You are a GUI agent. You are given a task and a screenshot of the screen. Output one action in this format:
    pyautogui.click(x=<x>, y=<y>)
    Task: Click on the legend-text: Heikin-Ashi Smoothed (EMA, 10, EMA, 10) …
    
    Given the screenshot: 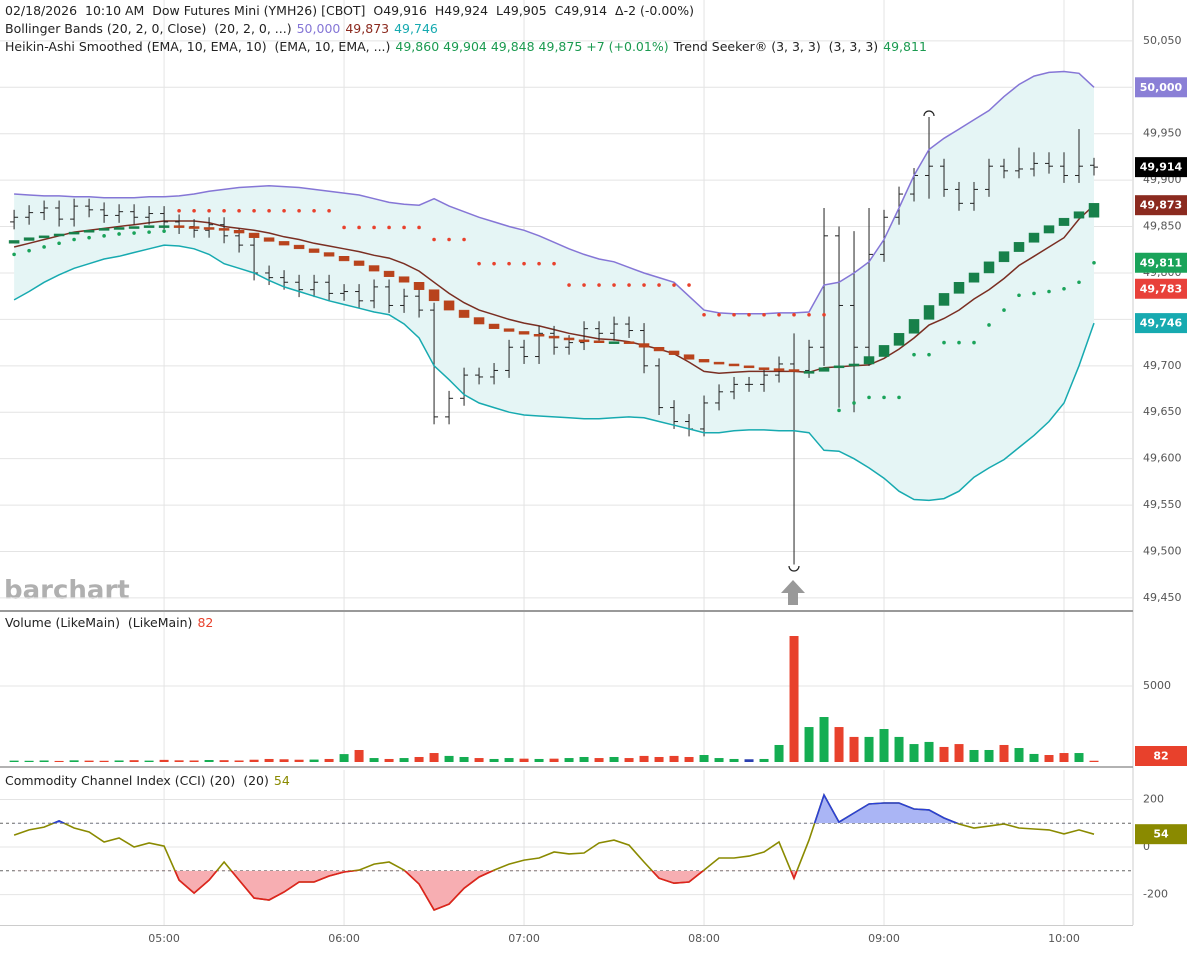 What is the action you would take?
    pyautogui.click(x=198, y=46)
    